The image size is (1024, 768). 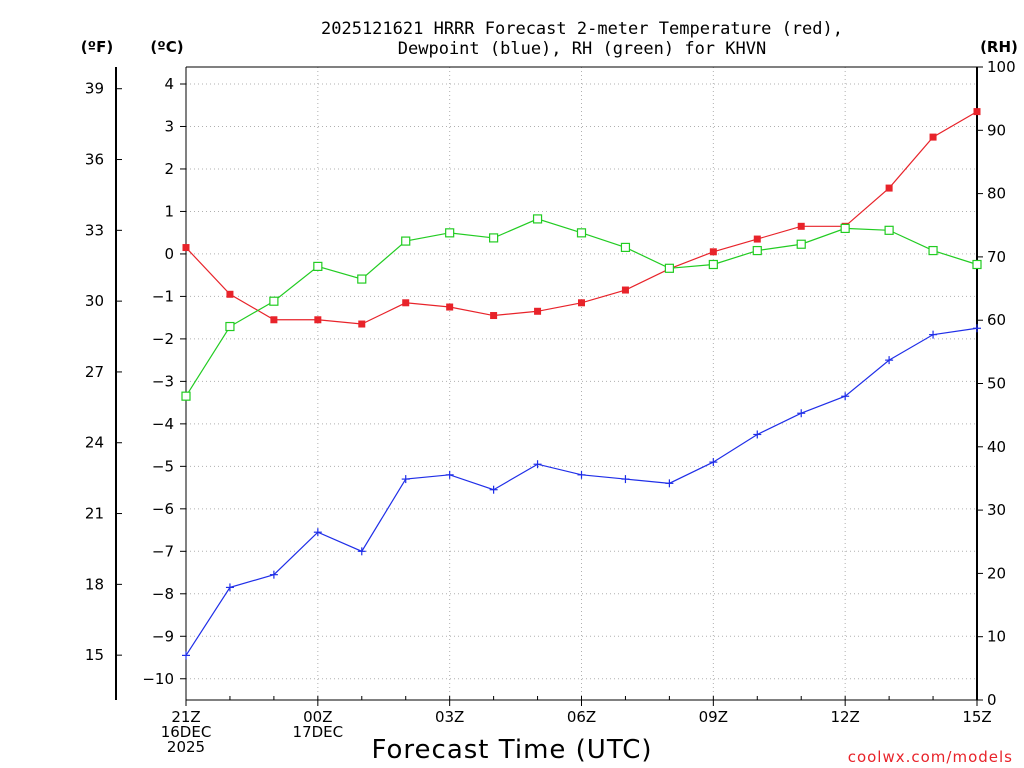 I want to click on celsius-tick-label: 3, so click(x=169, y=126).